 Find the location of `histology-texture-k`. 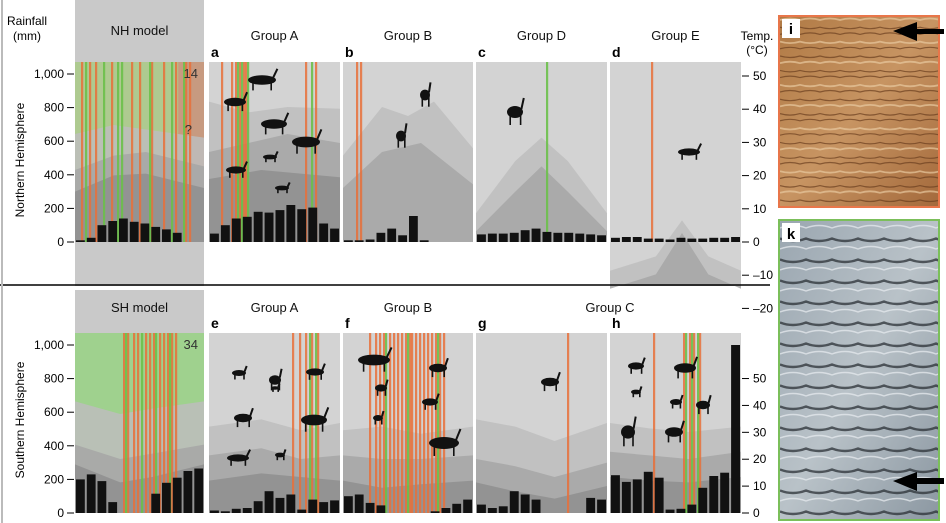

histology-texture-k is located at coordinates (859, 370).